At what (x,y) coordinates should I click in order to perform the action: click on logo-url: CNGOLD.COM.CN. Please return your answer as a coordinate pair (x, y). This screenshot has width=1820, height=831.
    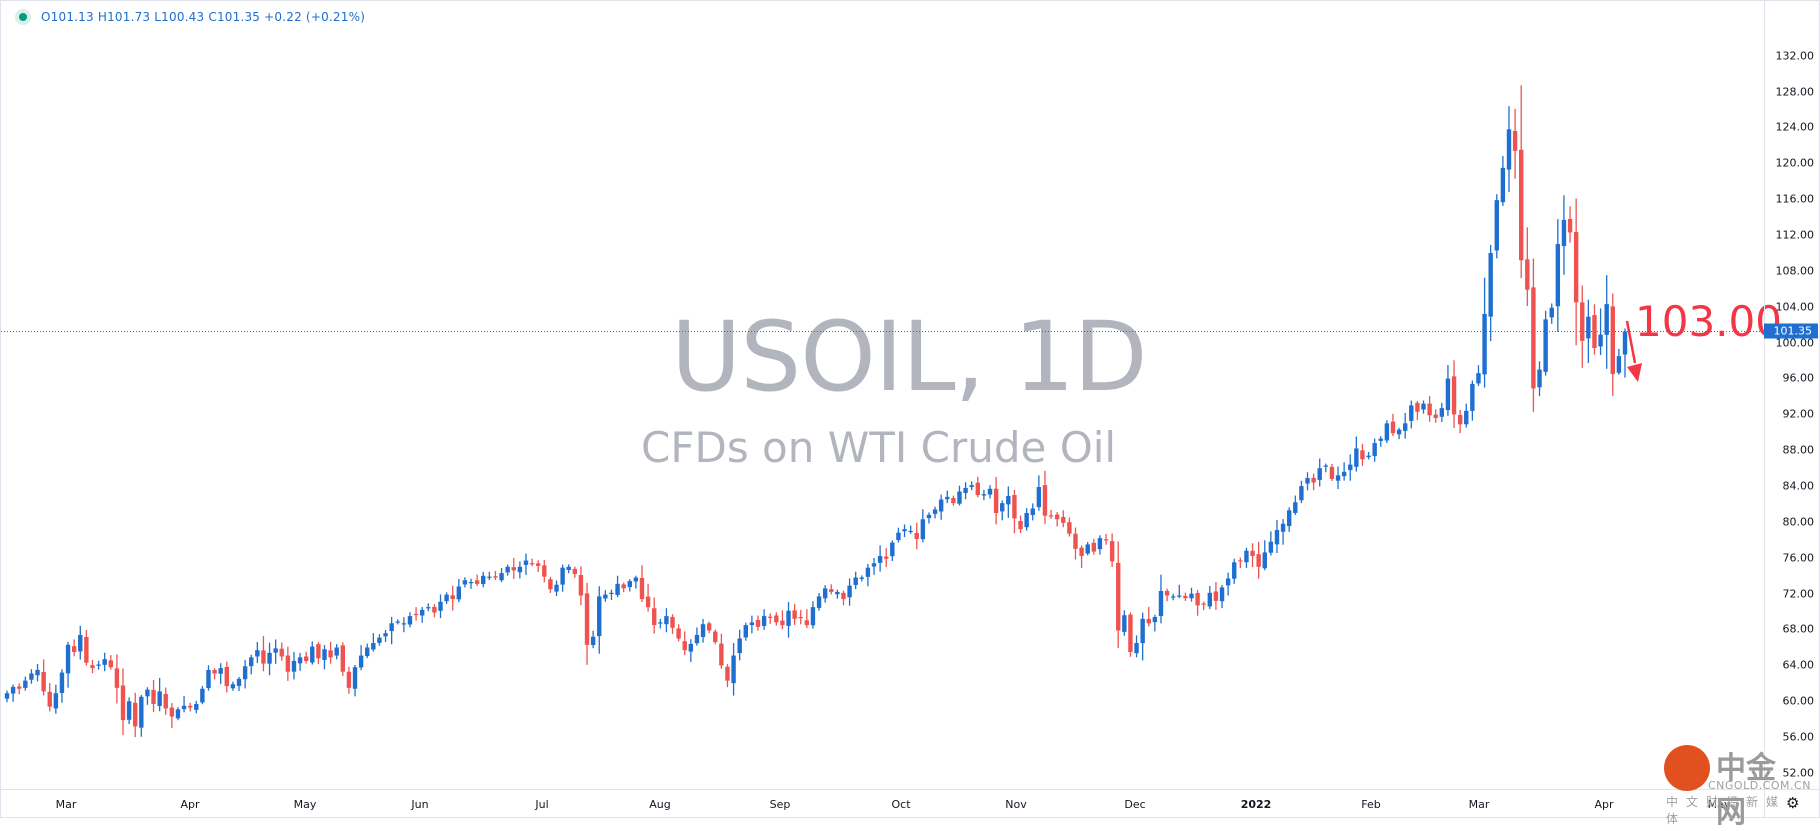
    Looking at the image, I should click on (1759, 785).